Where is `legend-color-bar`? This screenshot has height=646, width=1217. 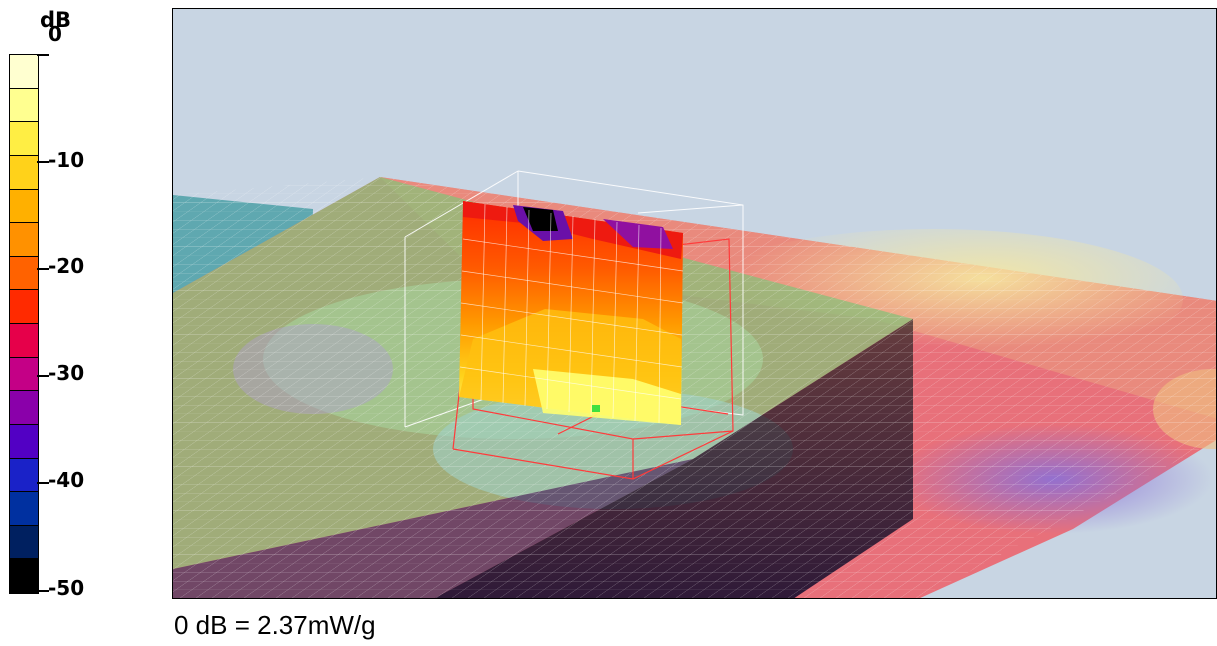
legend-color-bar is located at coordinates (24, 324).